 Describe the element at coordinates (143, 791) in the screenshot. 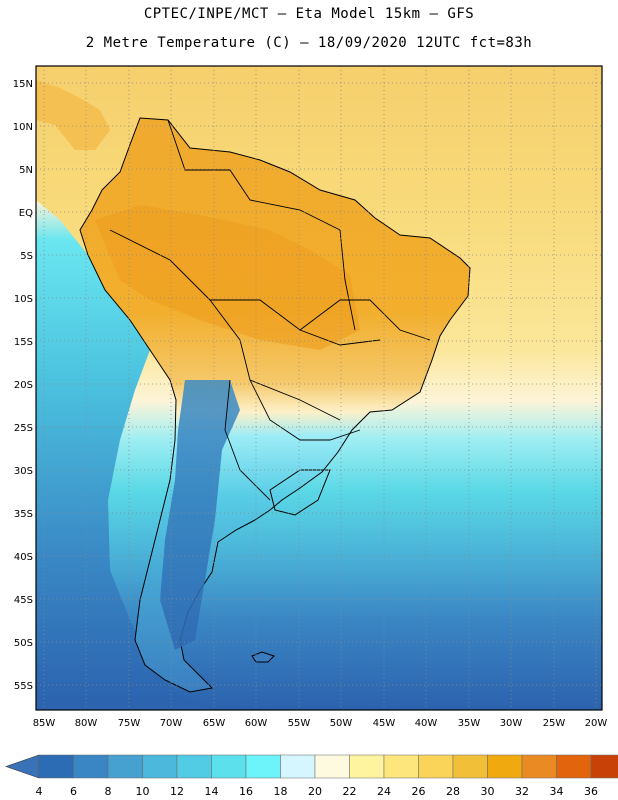

I see `legend-value-label: 10` at that location.